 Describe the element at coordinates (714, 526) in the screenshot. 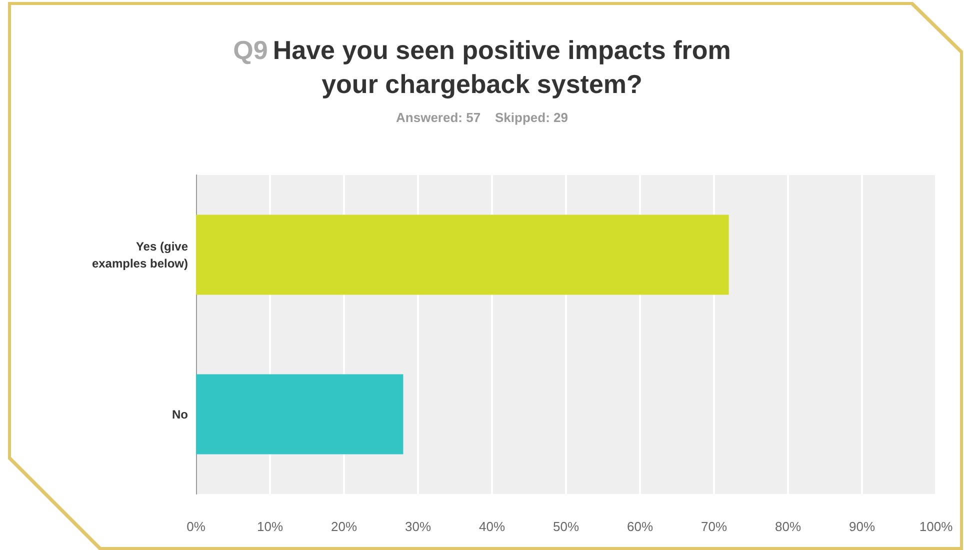

I see `x-tick-label: 70%` at that location.